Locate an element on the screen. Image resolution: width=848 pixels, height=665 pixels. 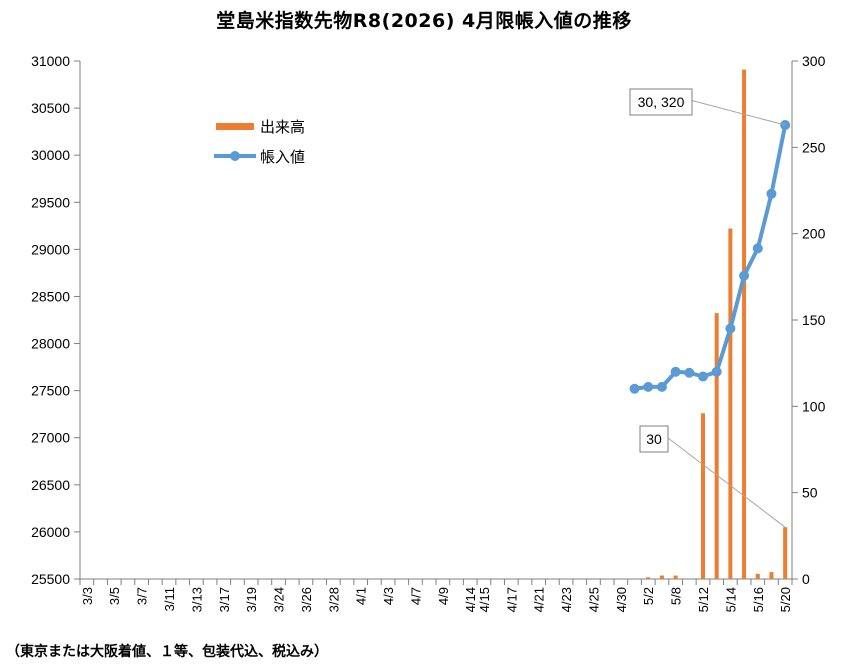
bar-label-box is located at coordinates (654, 439).